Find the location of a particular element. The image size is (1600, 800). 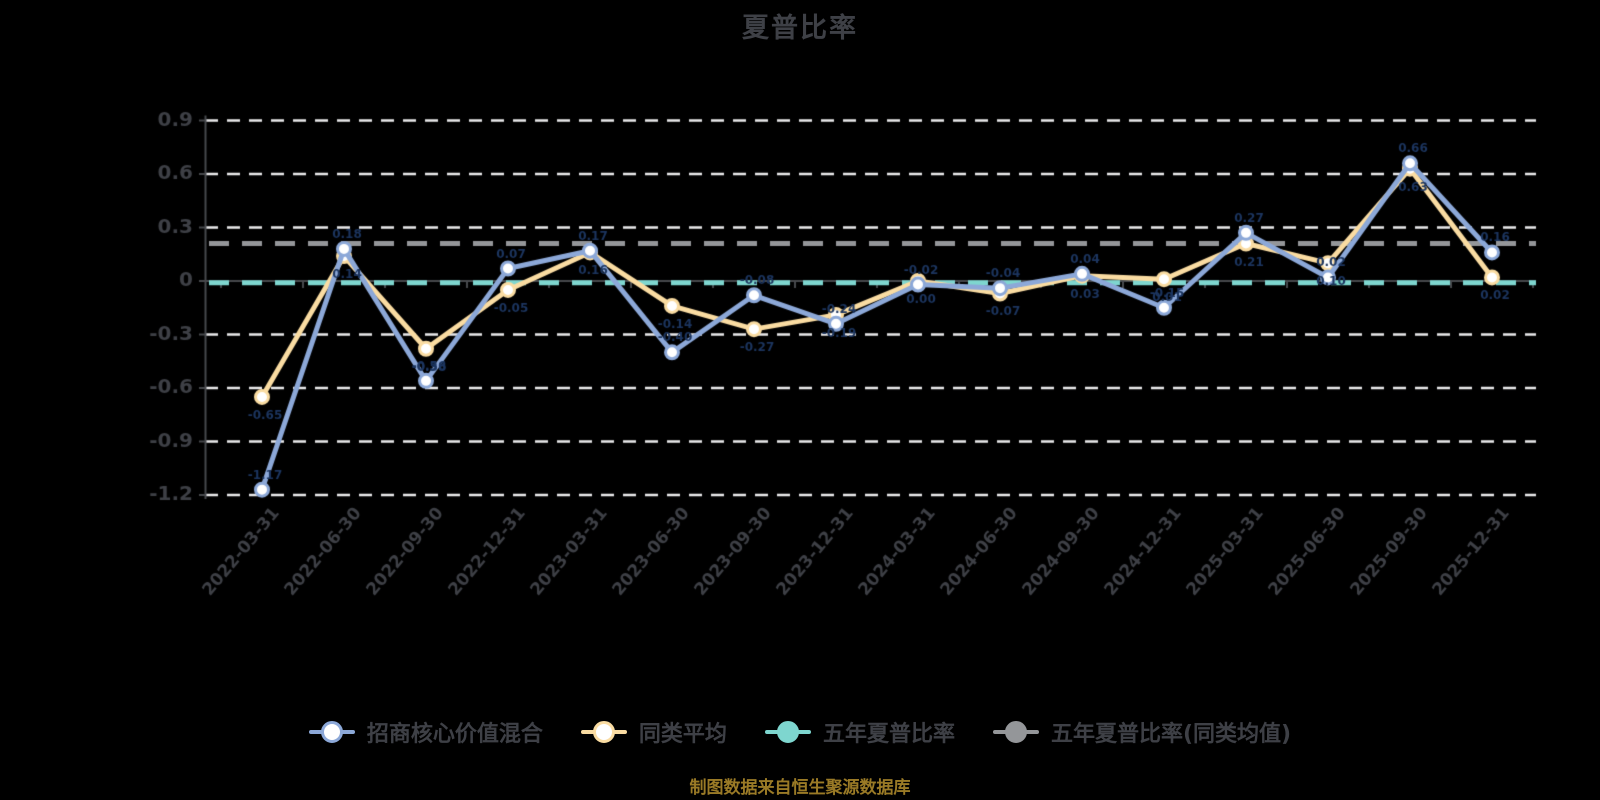

legend-label: 五年夏普比率(同类均值) is located at coordinates (1171, 734).